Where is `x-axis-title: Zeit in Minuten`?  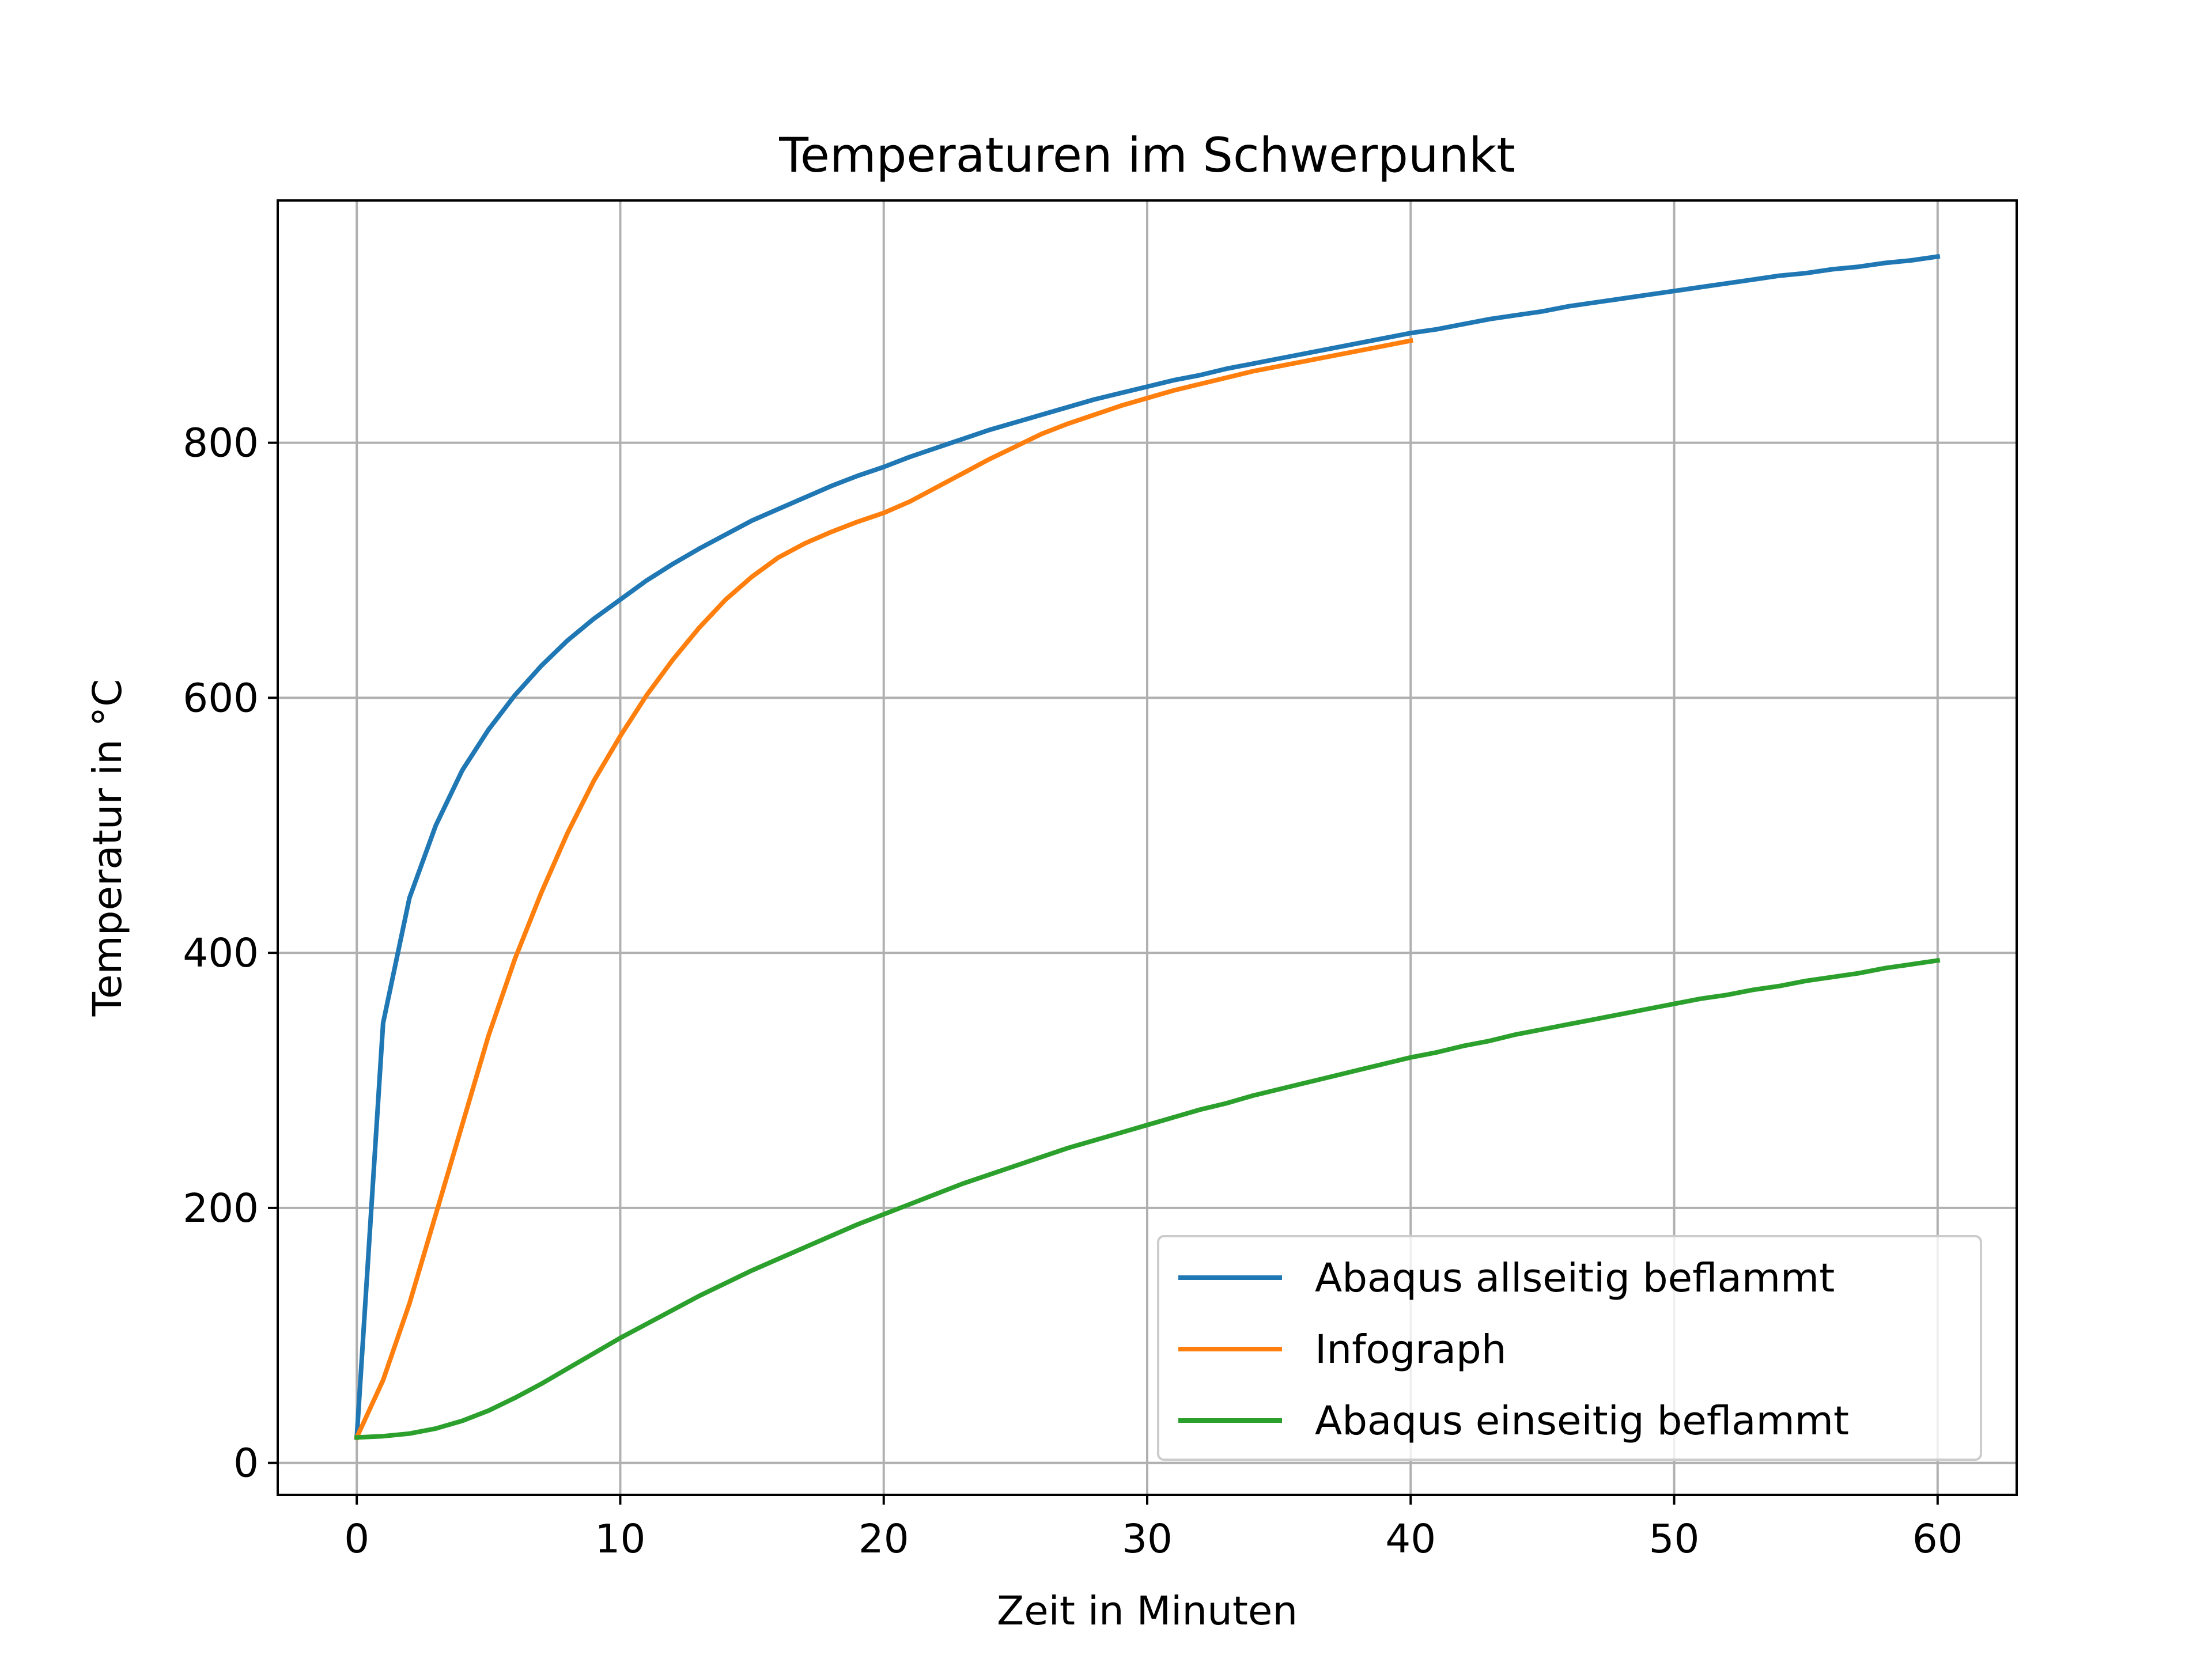 x-axis-title: Zeit in Minuten is located at coordinates (1147, 1611).